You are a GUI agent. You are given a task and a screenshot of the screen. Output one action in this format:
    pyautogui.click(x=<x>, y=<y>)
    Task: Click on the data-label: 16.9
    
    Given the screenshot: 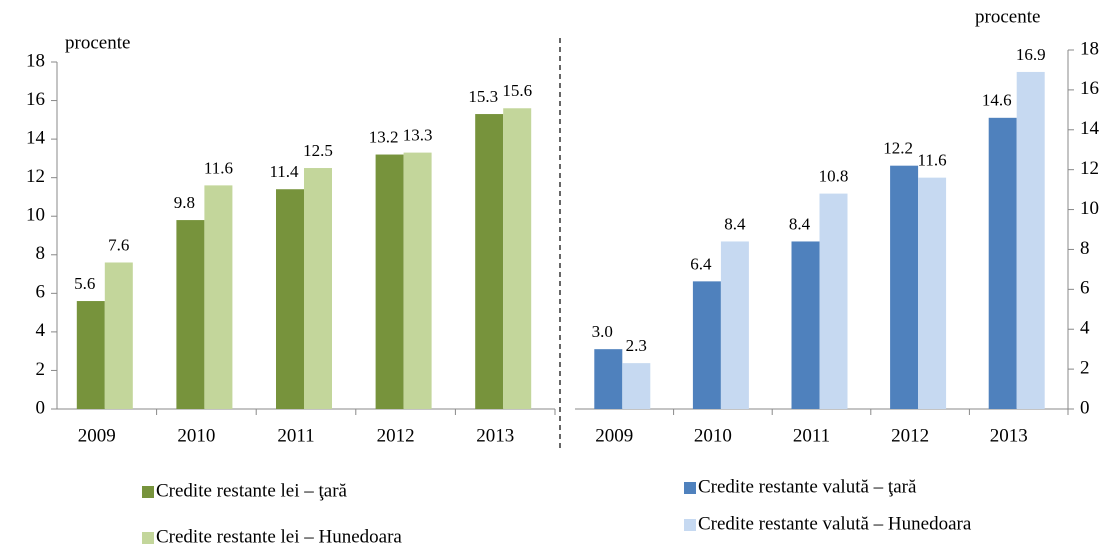 What is the action you would take?
    pyautogui.click(x=1031, y=54)
    